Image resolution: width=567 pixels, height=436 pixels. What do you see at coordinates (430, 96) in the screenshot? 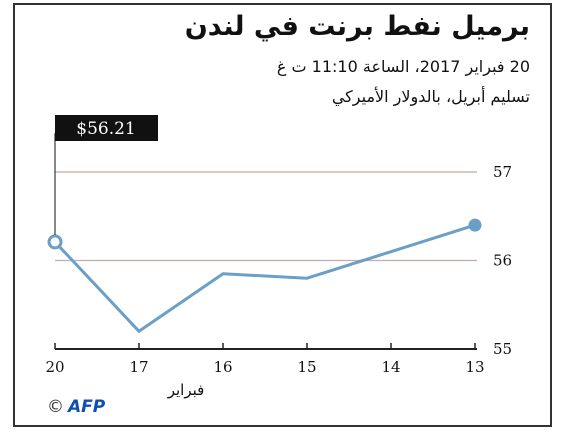
I see `chart-subtitle-delivery: تسليم أبريل، بالدولار الأميركي` at bounding box center [430, 96].